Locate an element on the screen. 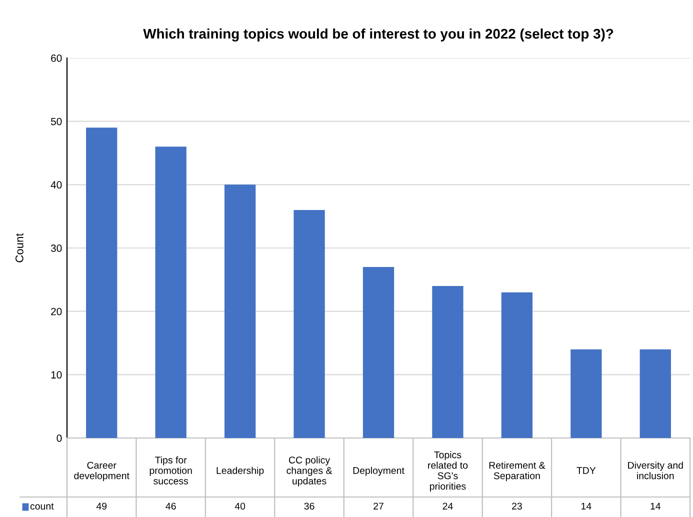  y-tick-label: 0 is located at coordinates (59, 438).